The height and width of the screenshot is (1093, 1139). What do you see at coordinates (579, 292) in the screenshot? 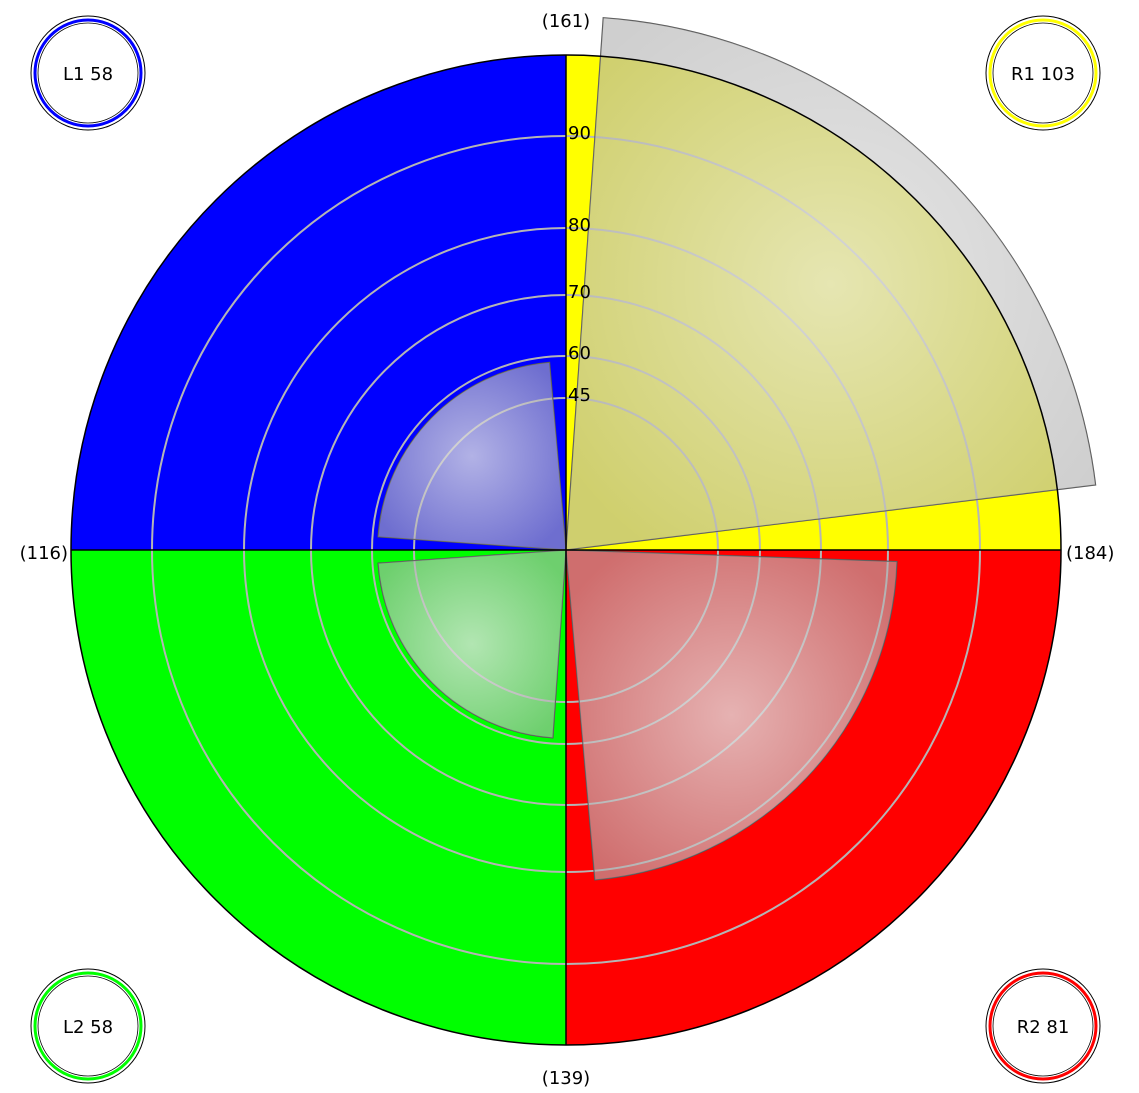
I see `ring-label-70: 70` at bounding box center [579, 292].